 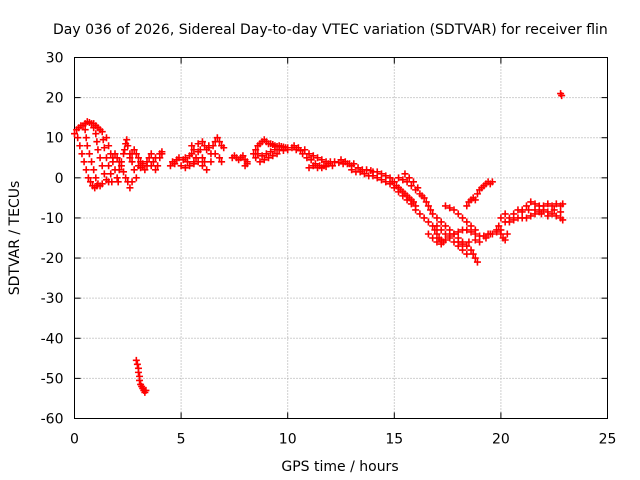 What do you see at coordinates (55, 59) in the screenshot?
I see `y-tick-label: 30` at bounding box center [55, 59].